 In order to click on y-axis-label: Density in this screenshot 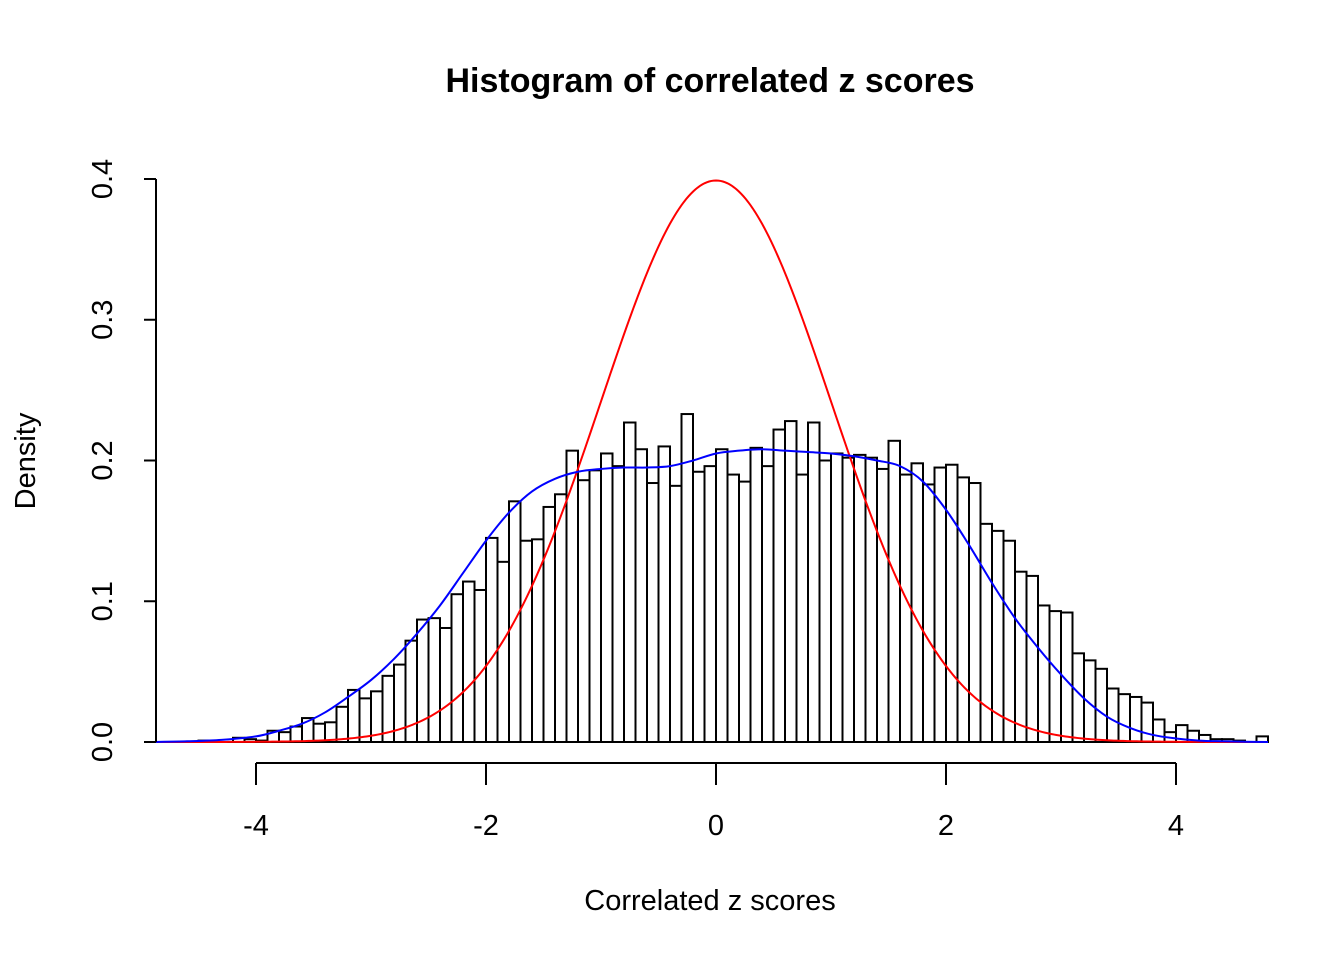, I will do `click(26, 460)`.